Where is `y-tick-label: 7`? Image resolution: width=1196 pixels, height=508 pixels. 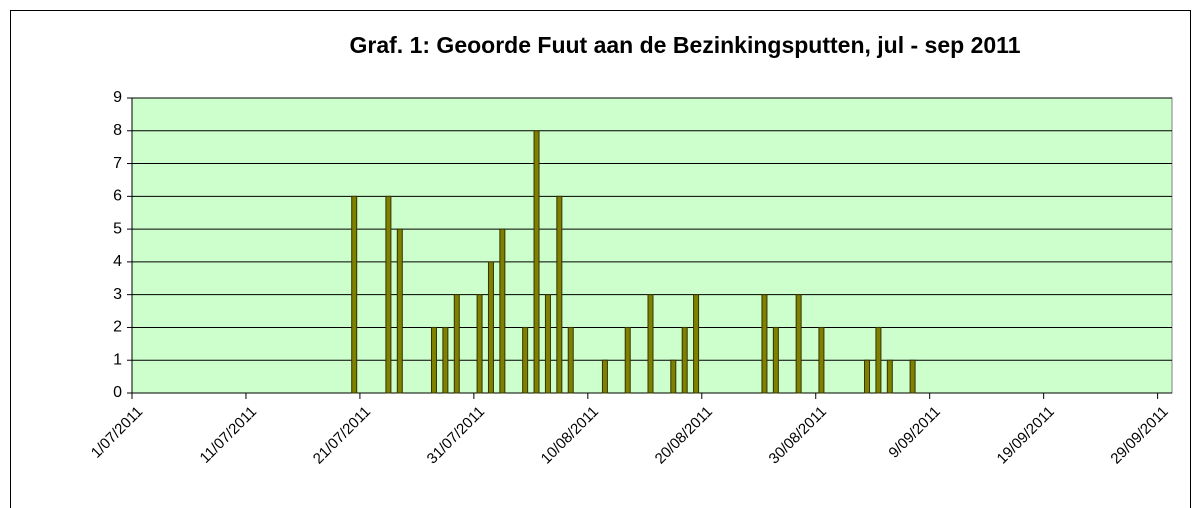 y-tick-label: 7 is located at coordinates (117, 163).